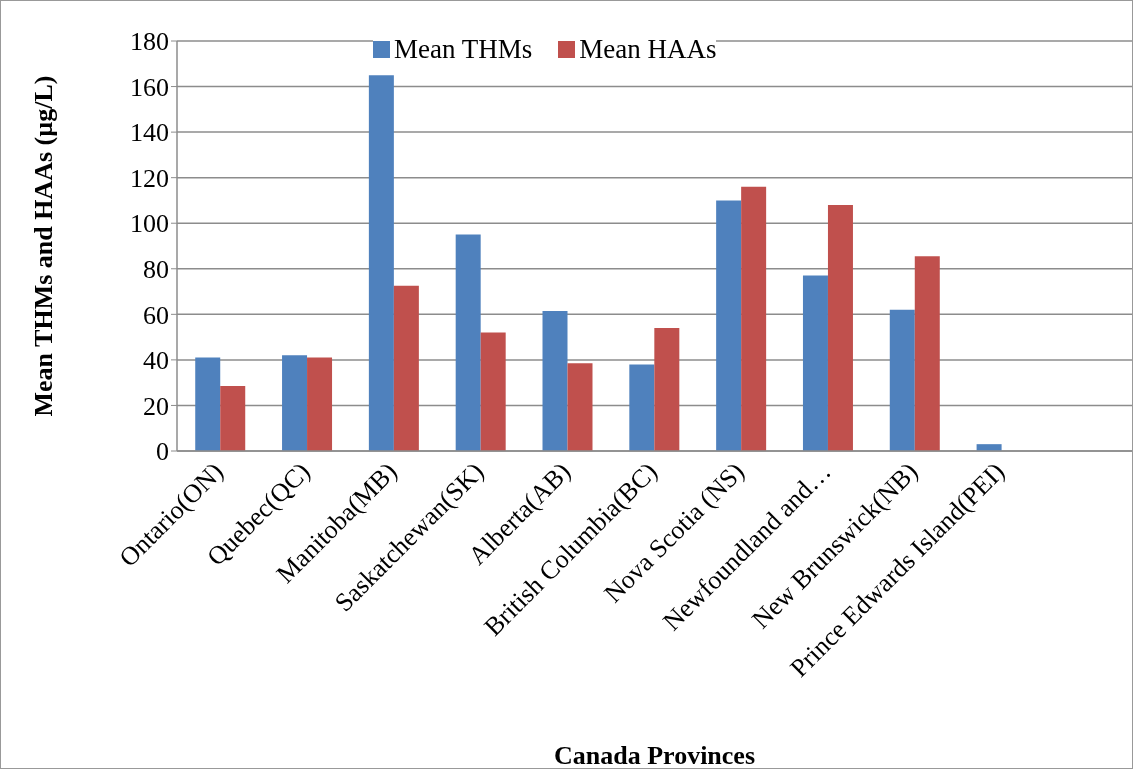  I want to click on y-tick-label: 0, so click(162, 452).